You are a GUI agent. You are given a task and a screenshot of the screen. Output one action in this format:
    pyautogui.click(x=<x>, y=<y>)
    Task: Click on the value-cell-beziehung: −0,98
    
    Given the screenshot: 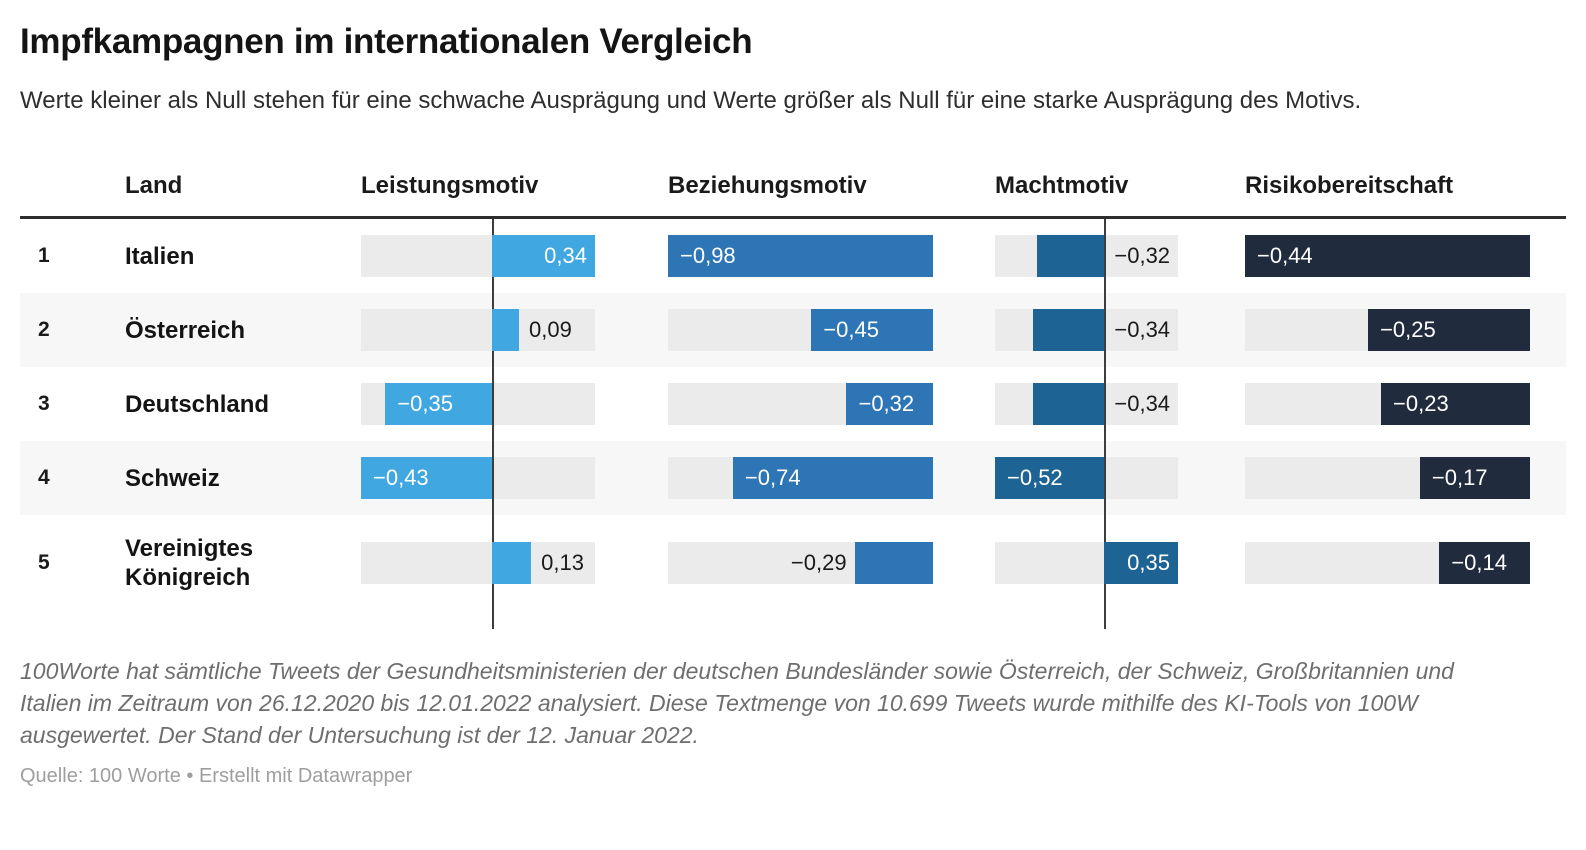 What is the action you would take?
    pyautogui.click(x=800, y=256)
    